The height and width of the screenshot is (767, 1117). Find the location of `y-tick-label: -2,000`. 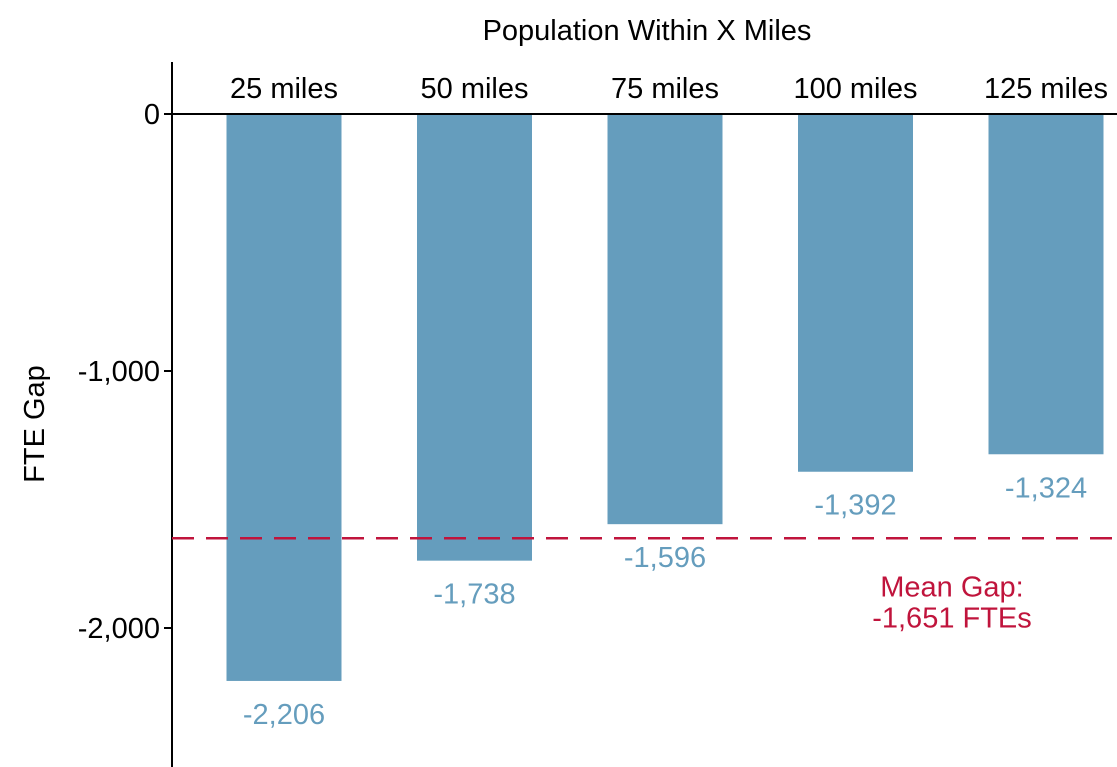

y-tick-label: -2,000 is located at coordinates (119, 629).